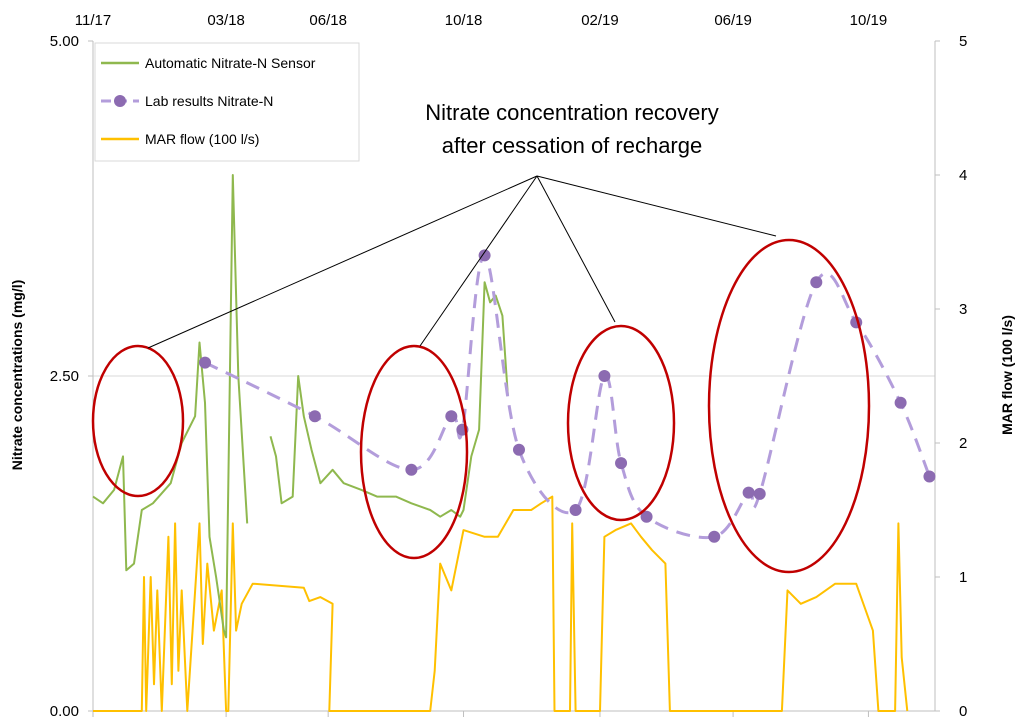 This screenshot has height=722, width=1023. Describe the element at coordinates (963, 711) in the screenshot. I see `y-right-tick-label: 0` at that location.